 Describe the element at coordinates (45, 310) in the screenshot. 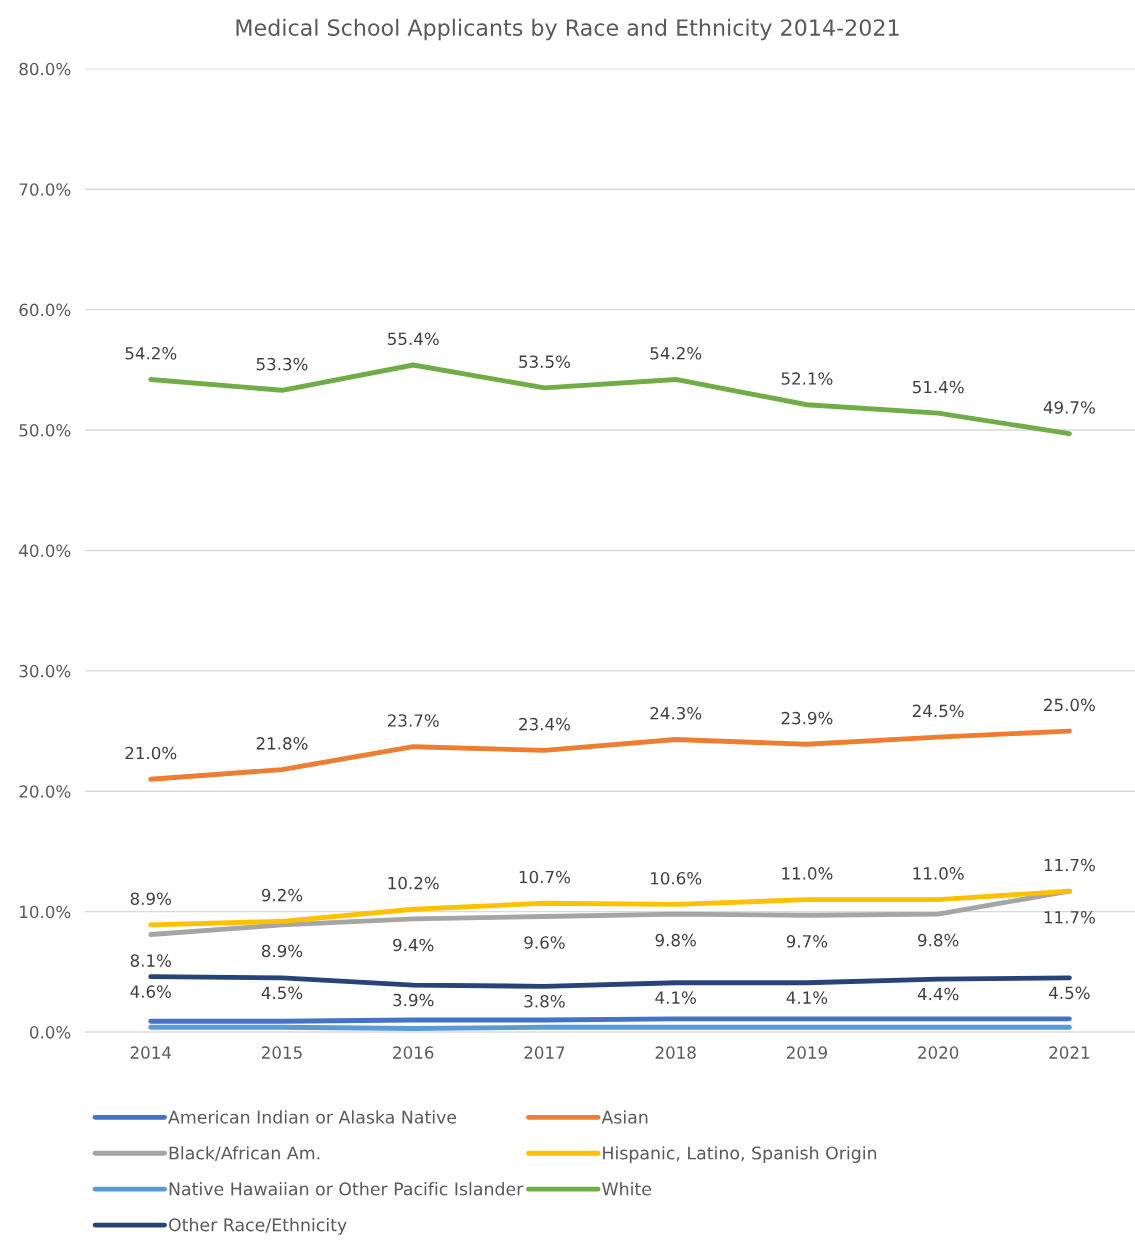

I see `y-tick-label: 60.0%` at that location.